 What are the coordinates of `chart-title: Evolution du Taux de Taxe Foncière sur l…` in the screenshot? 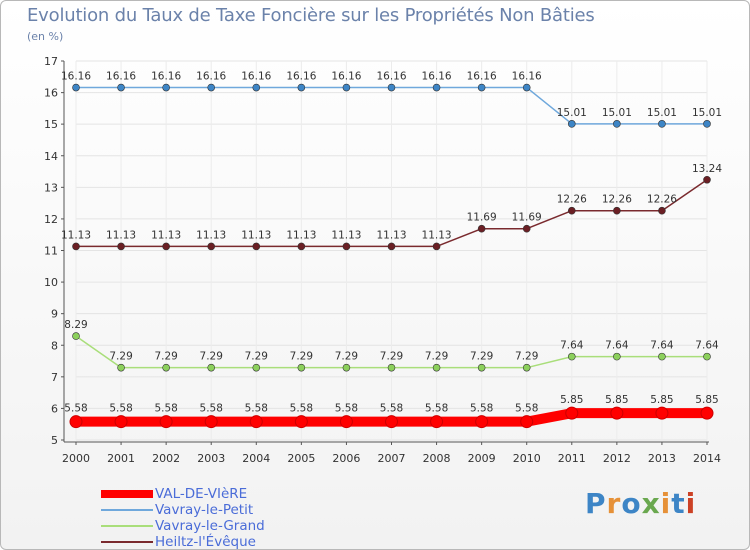 It's located at (311, 15).